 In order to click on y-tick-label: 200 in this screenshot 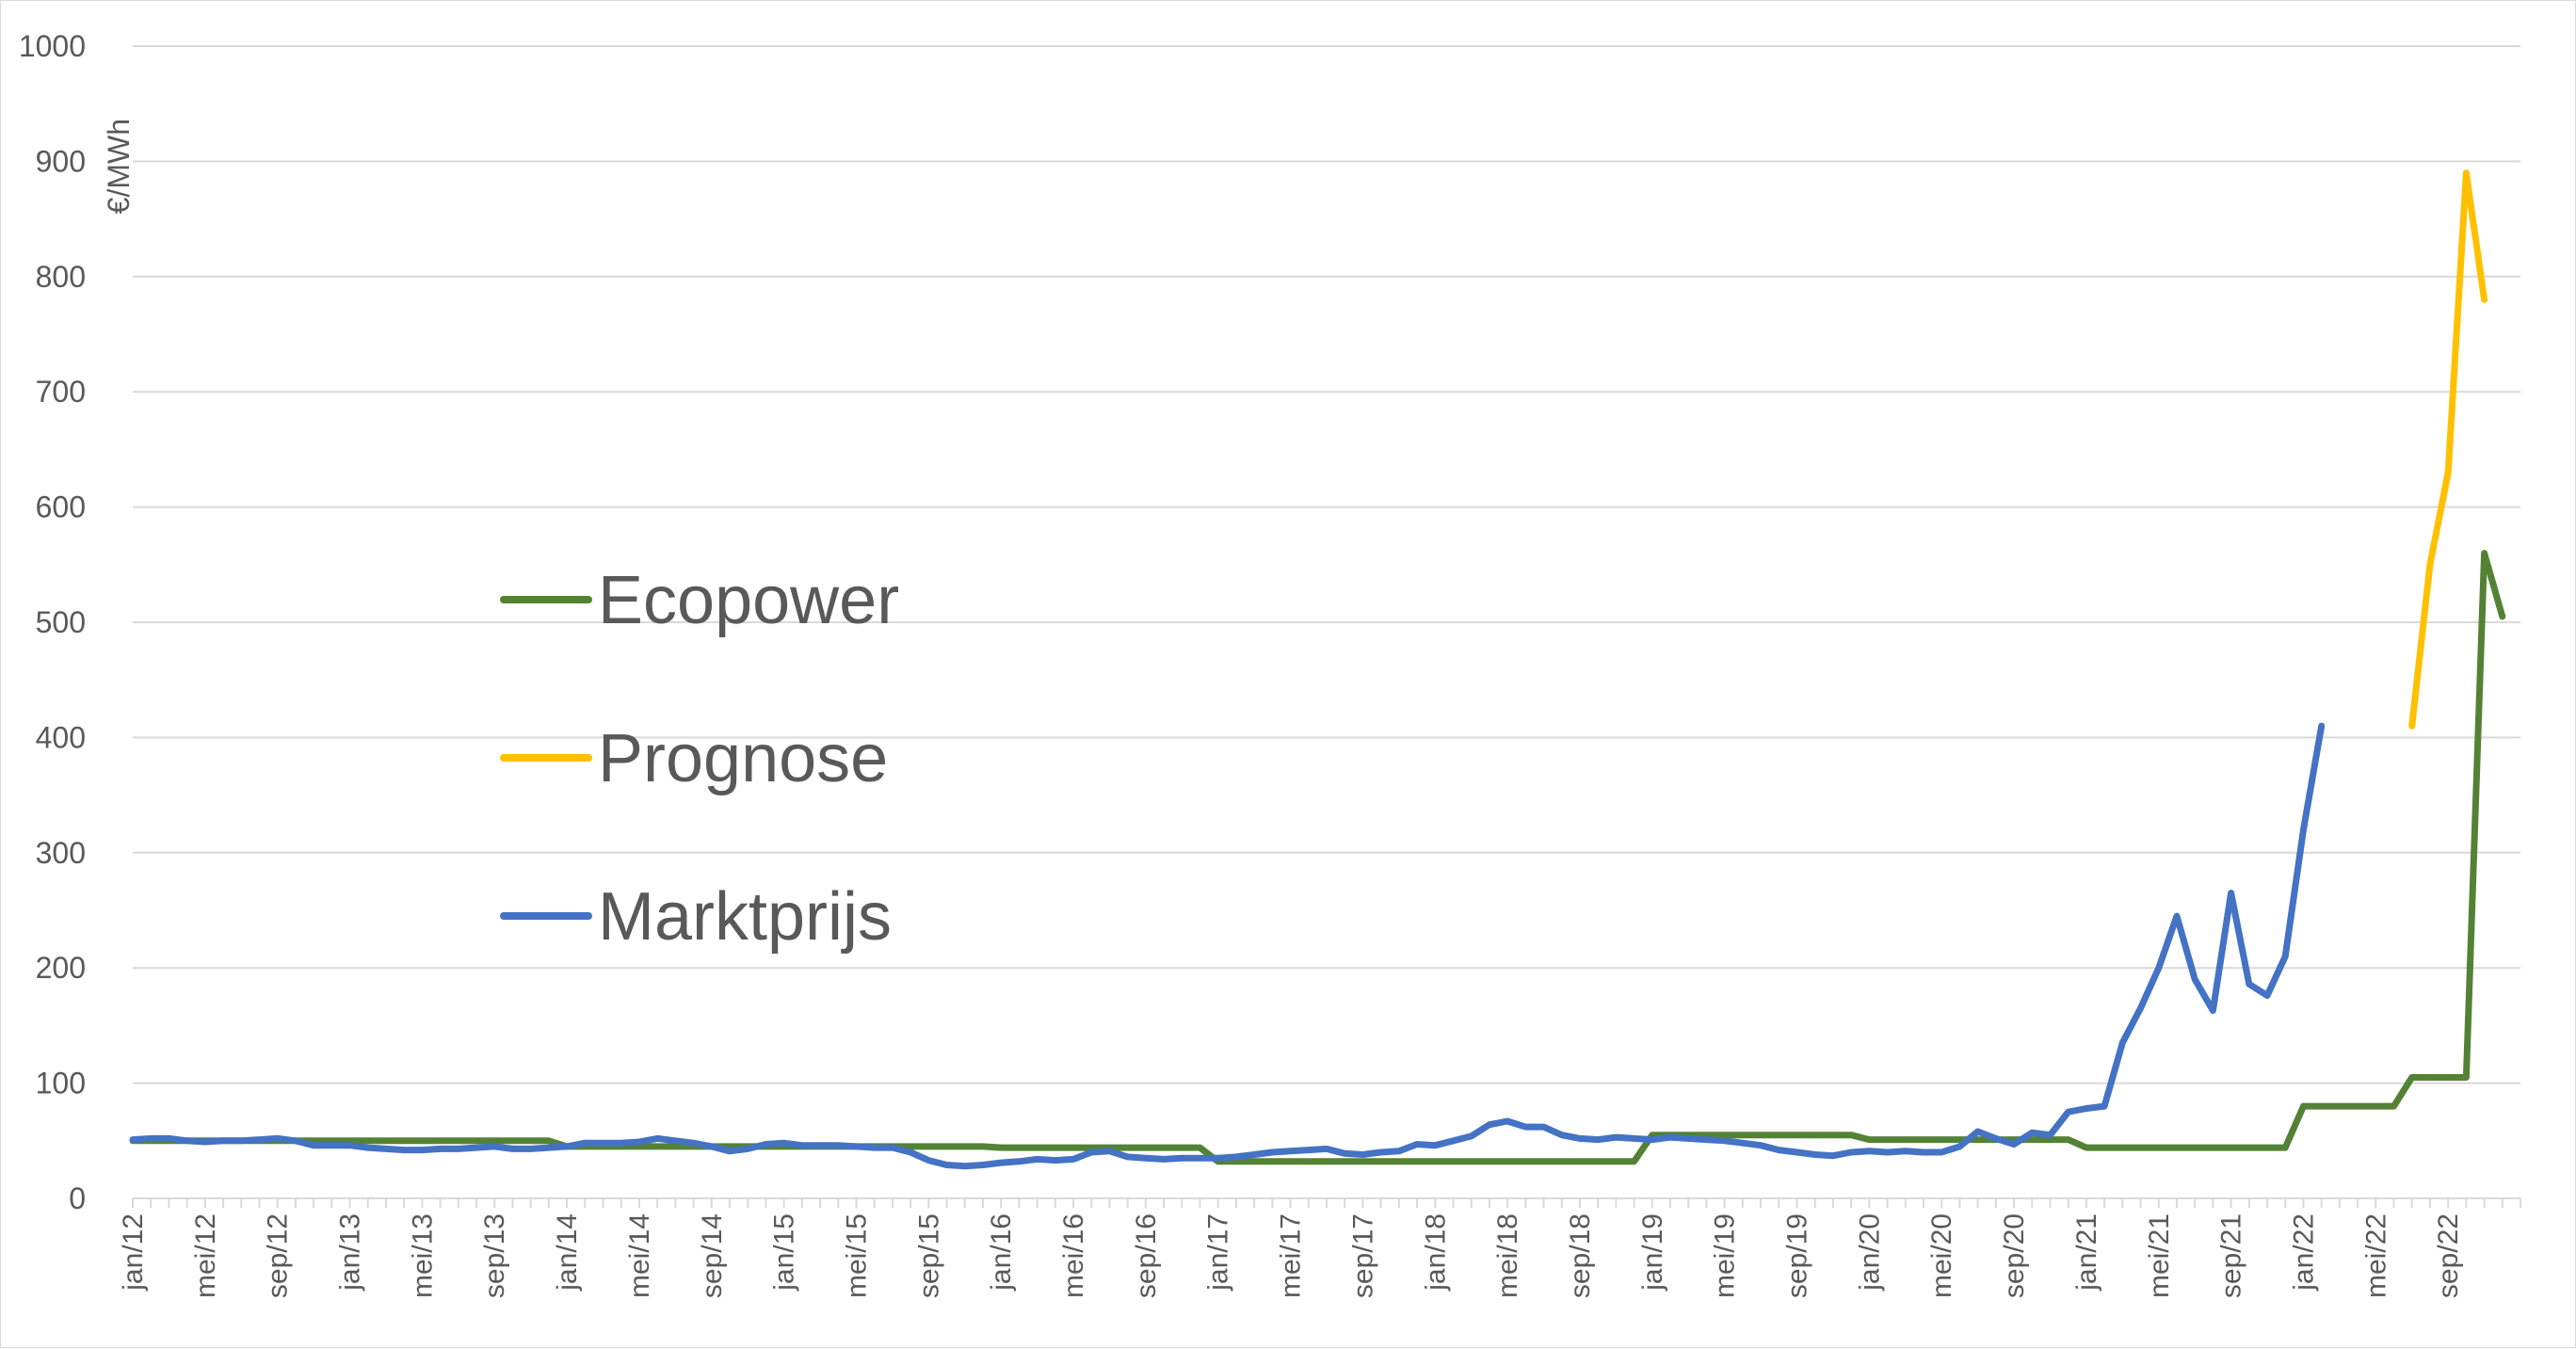, I will do `click(61, 968)`.